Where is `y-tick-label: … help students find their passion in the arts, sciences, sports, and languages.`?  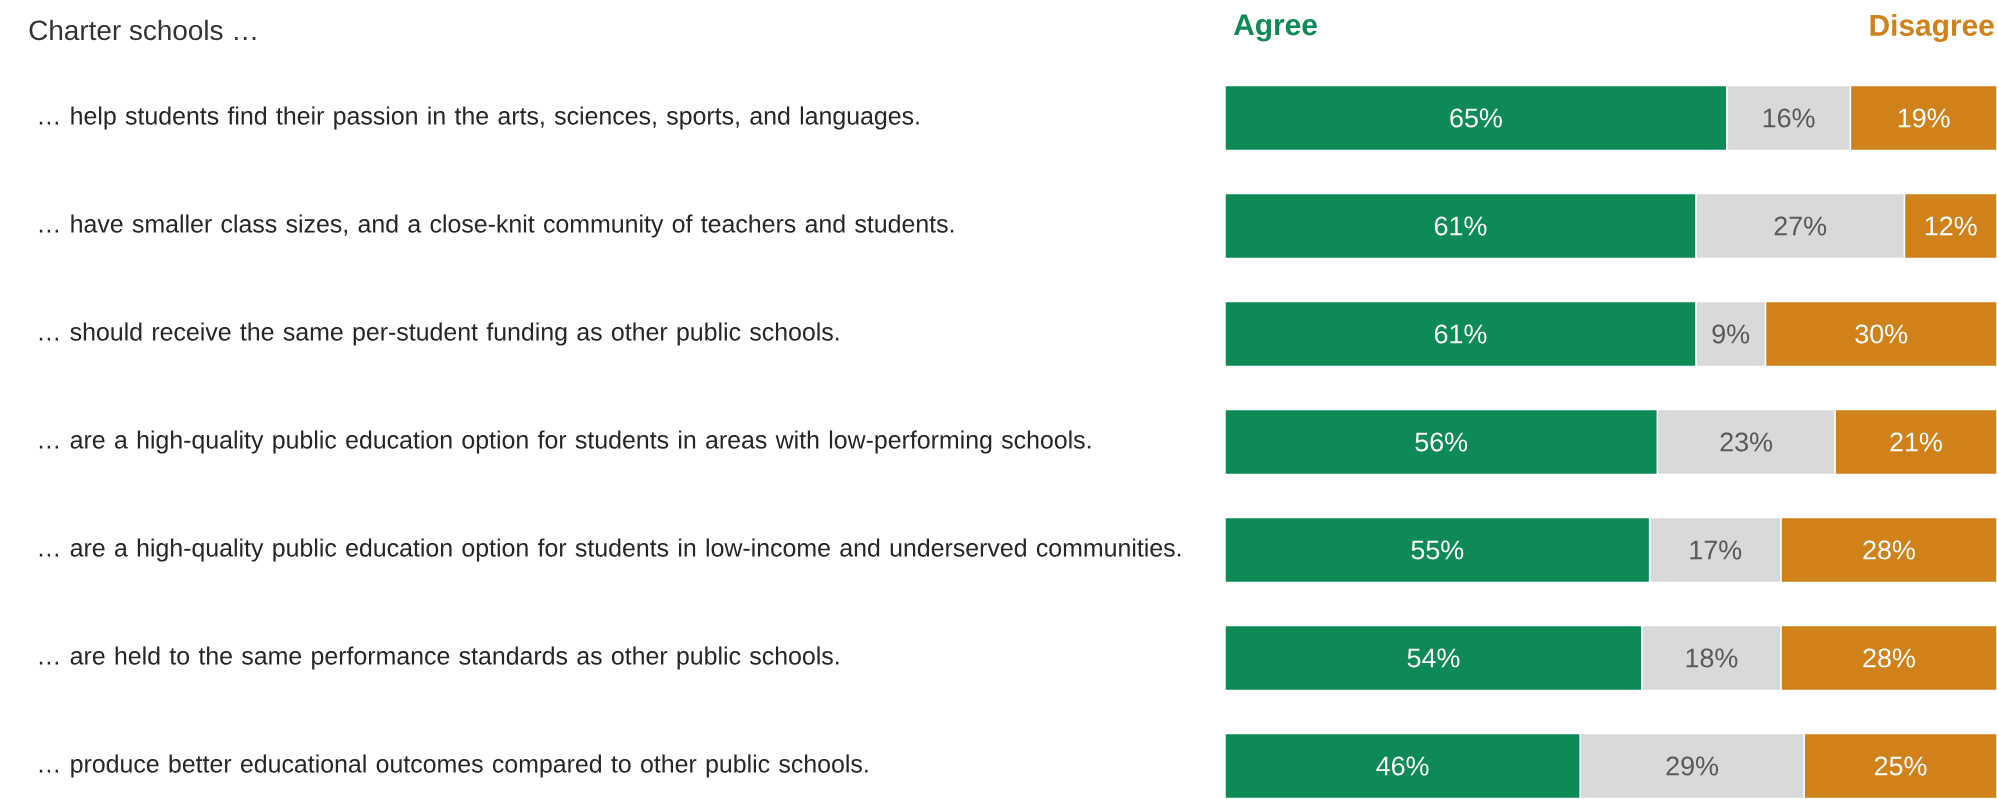 y-tick-label: … help students find their passion in the arts, sciences, sports, and languages. is located at coordinates (479, 118).